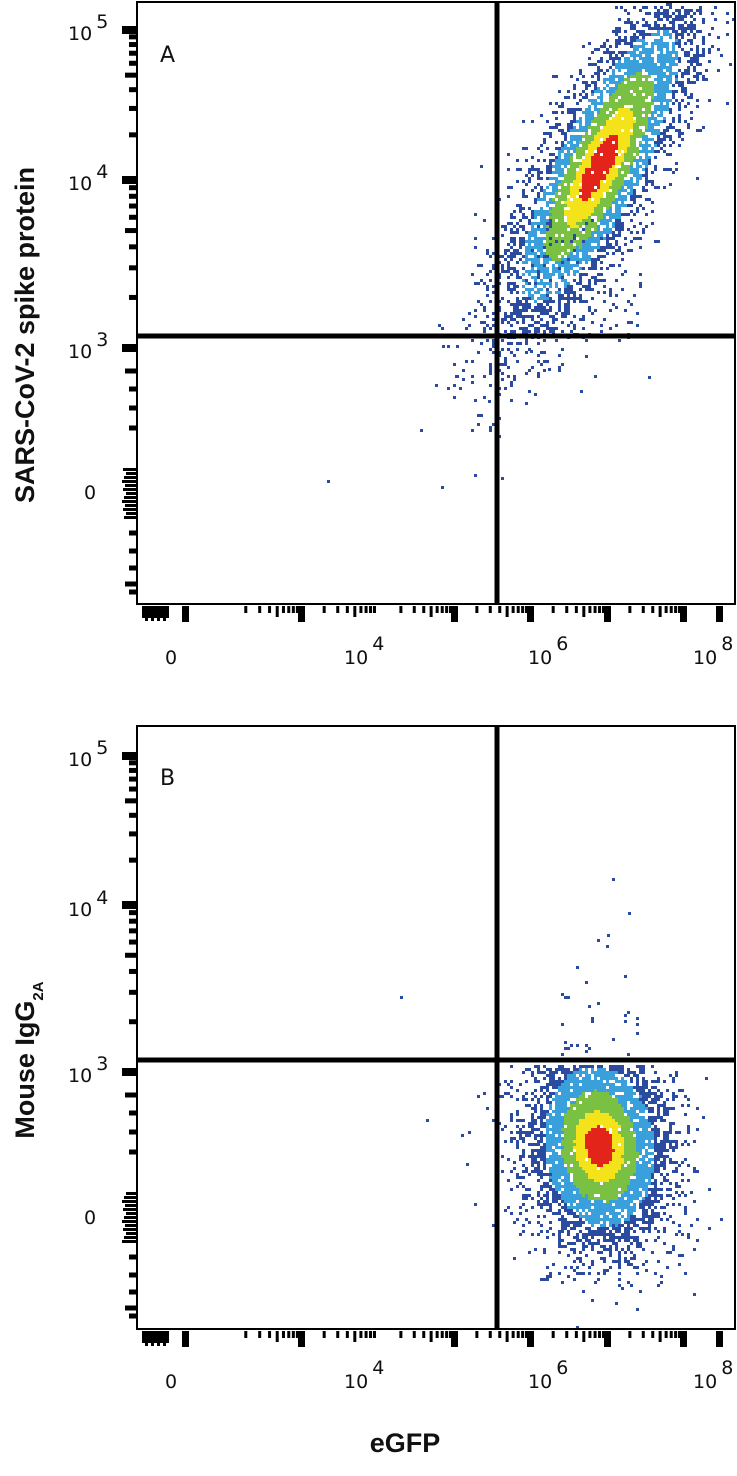  I want to click on x-tick-1e8-b: 10⁸, so click(713, 1375).